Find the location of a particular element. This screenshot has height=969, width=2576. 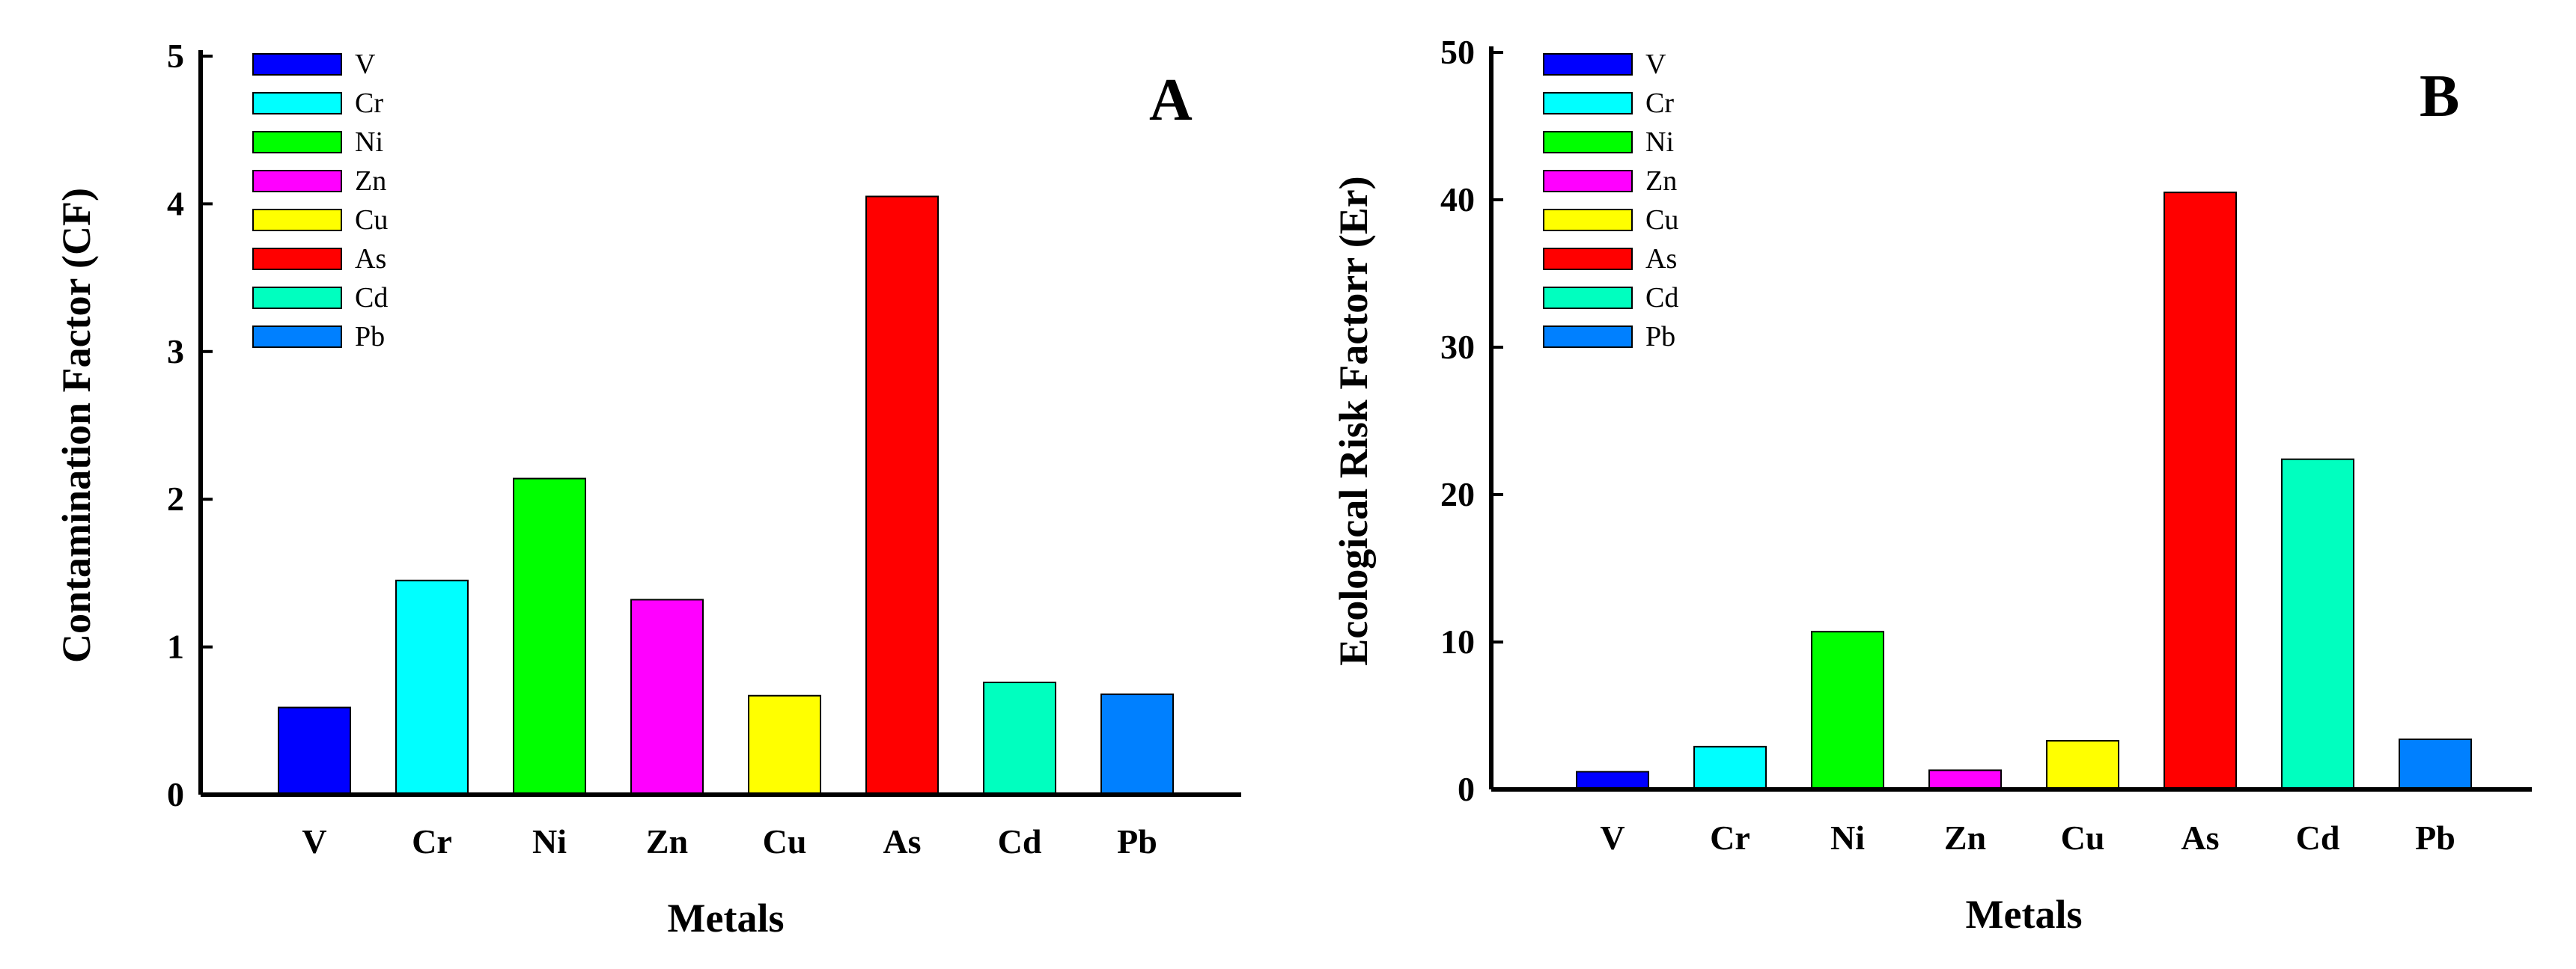

panel-a-legend: V Cr Ni Zn Cu As Cd Pb is located at coordinates (320, 200).